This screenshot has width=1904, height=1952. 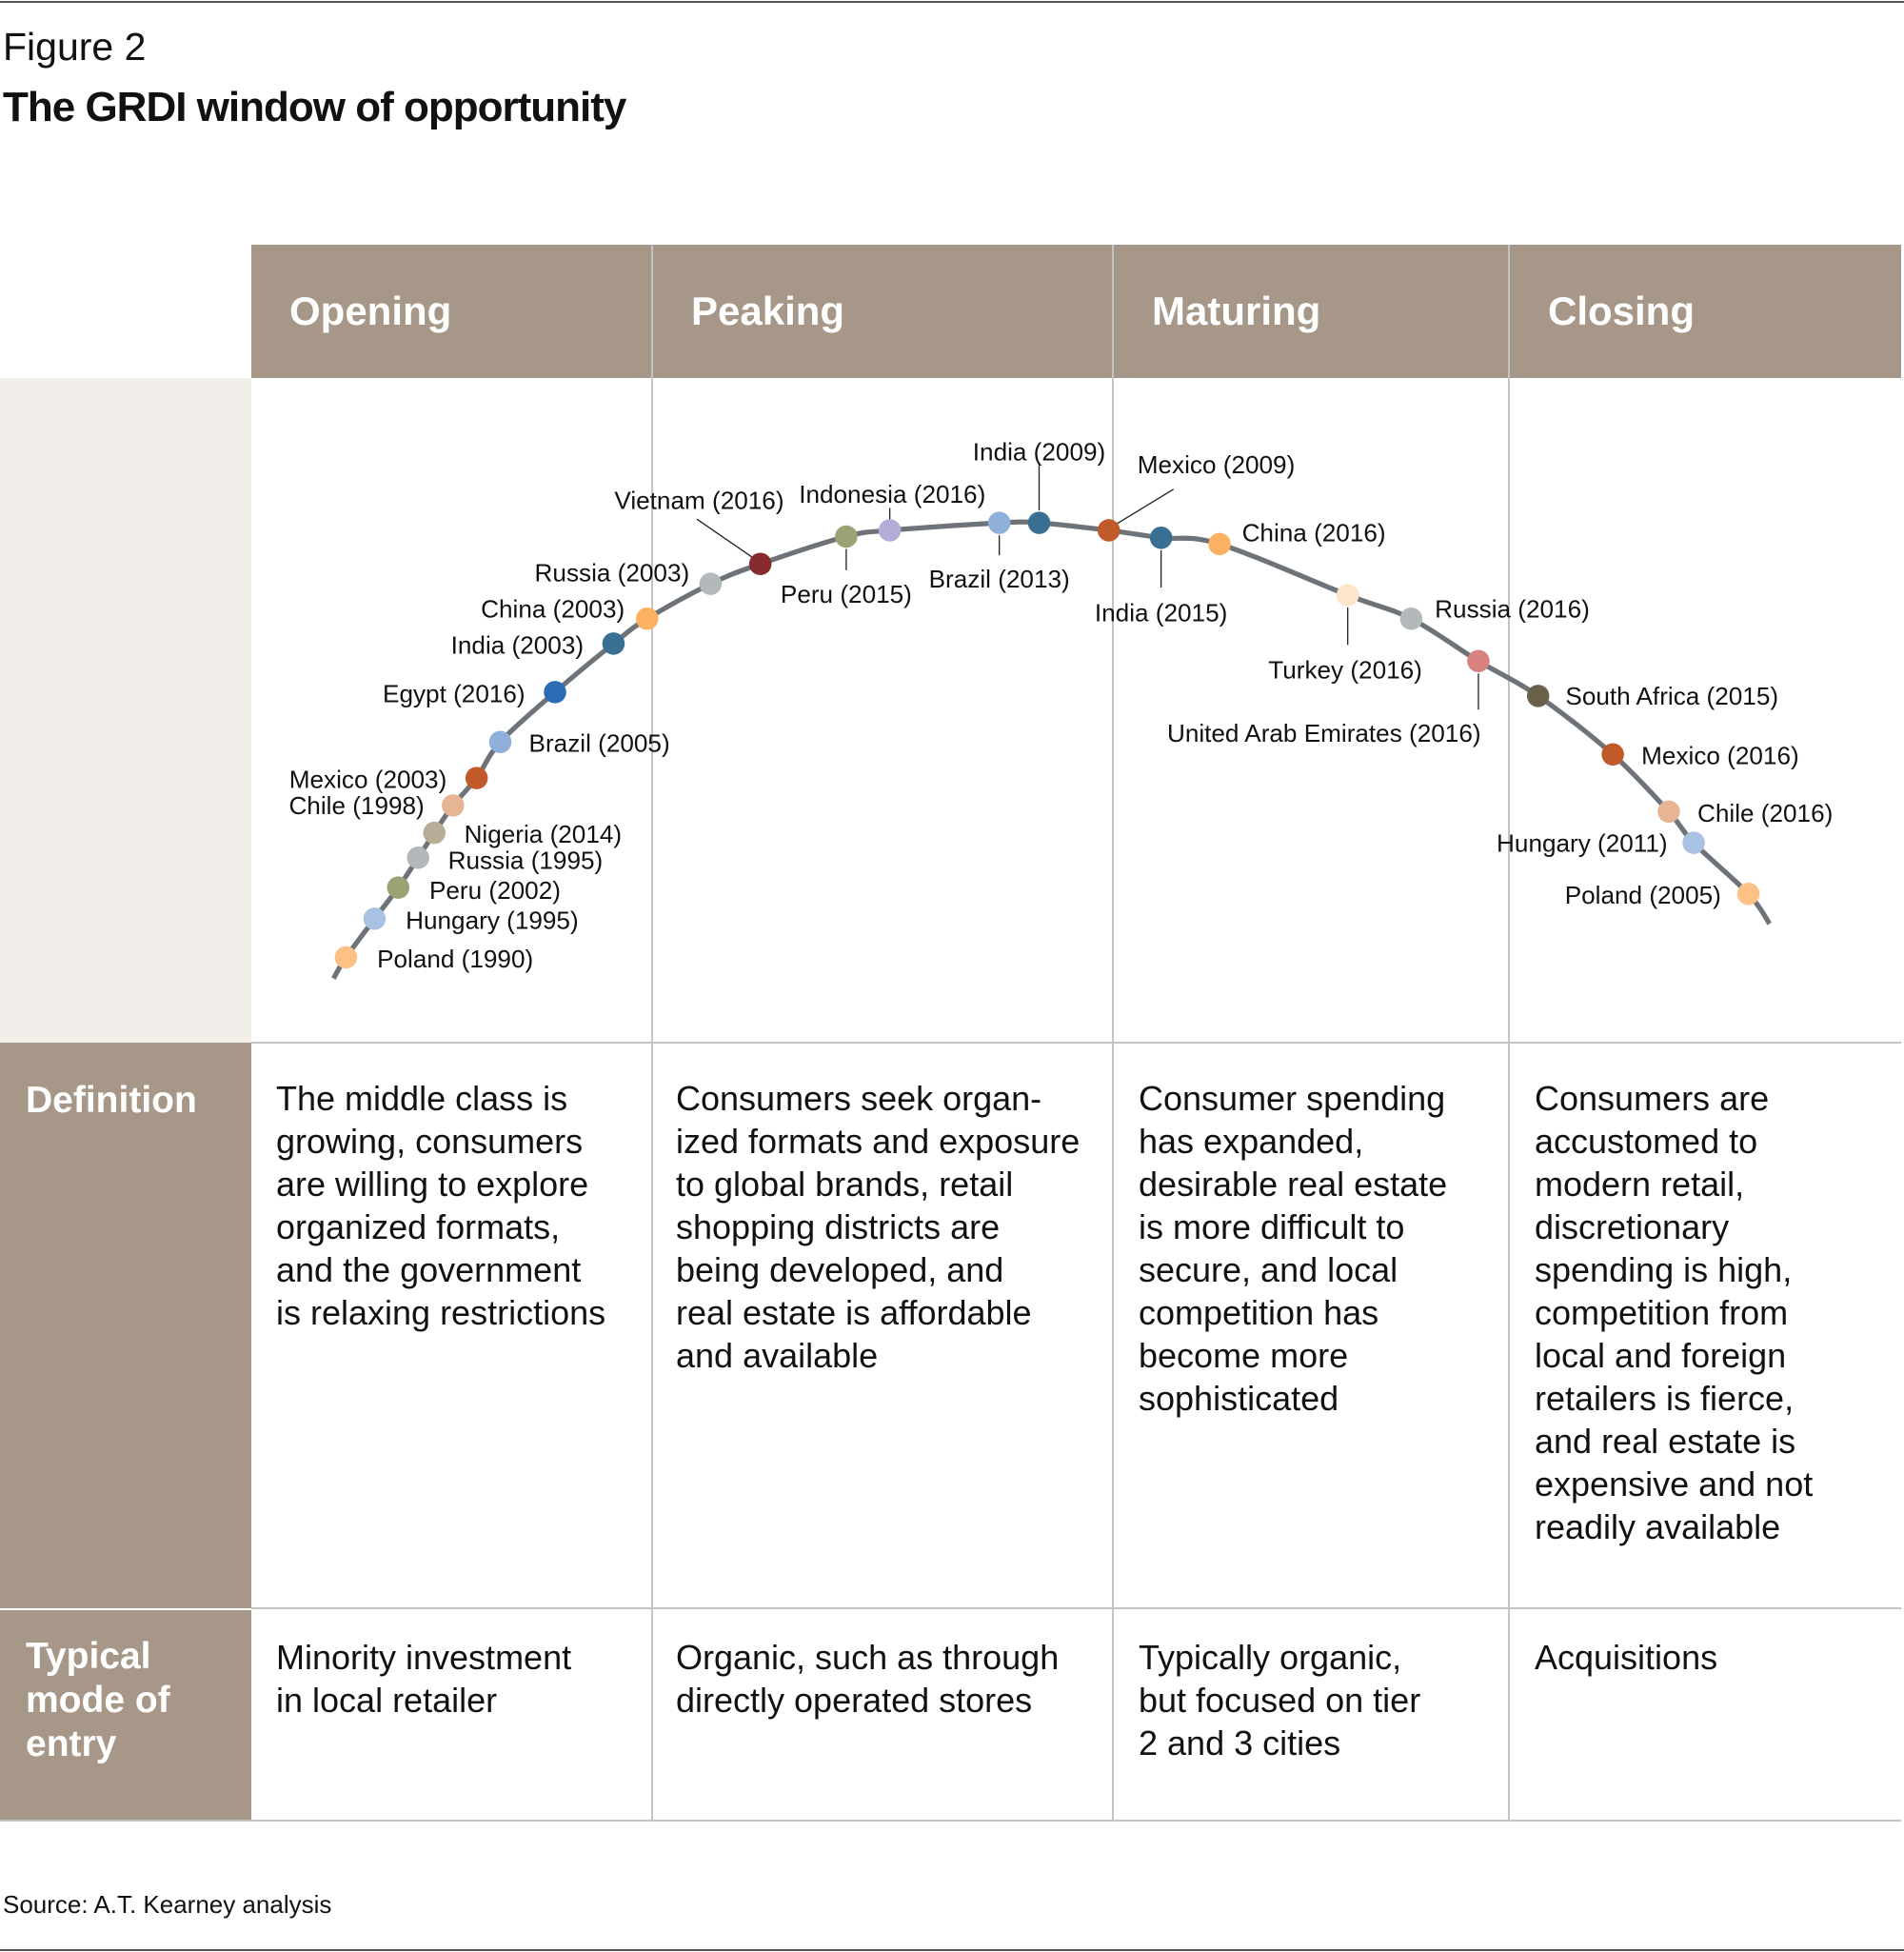 I want to click on country-label-poland-1990: Poland (1990), so click(x=455, y=959).